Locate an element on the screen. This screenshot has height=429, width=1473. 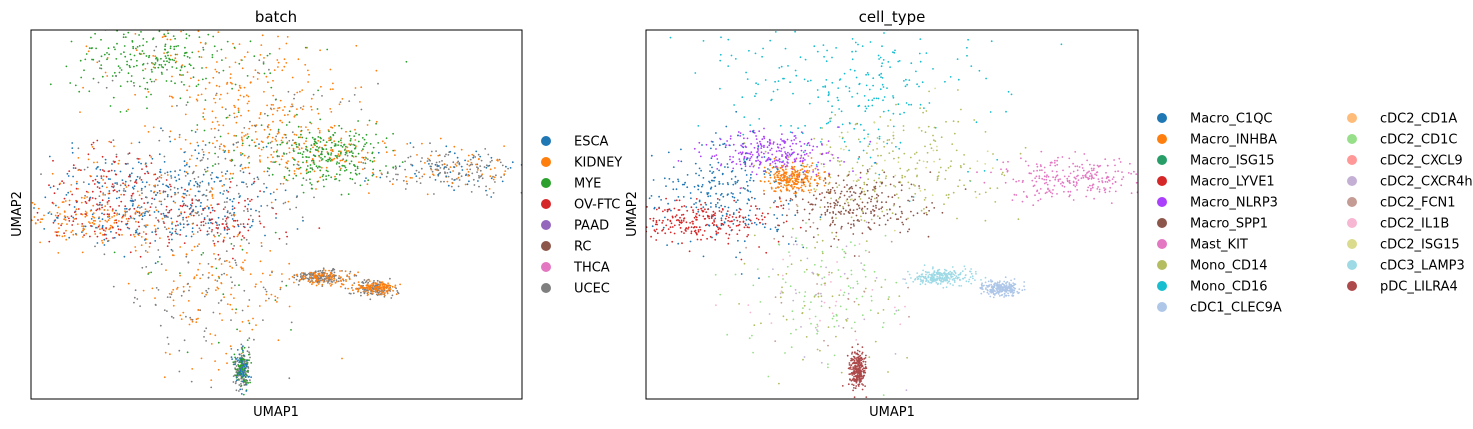
legend-label: UCEC is located at coordinates (592, 289).